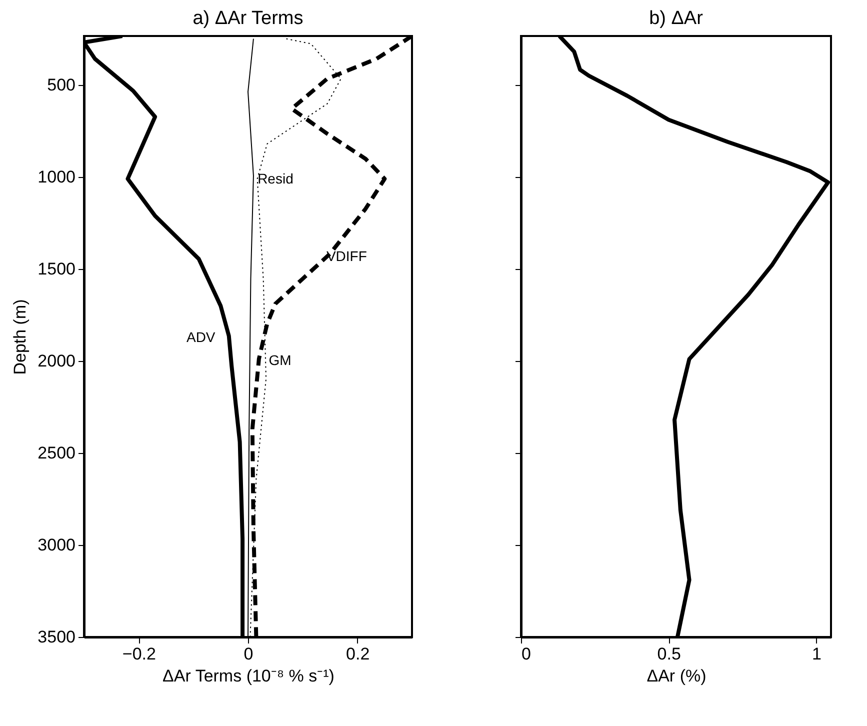 The height and width of the screenshot is (726, 867). What do you see at coordinates (248, 676) in the screenshot?
I see `x-axis-title: ΔAr Terms (10⁻⁸ % s⁻¹)` at bounding box center [248, 676].